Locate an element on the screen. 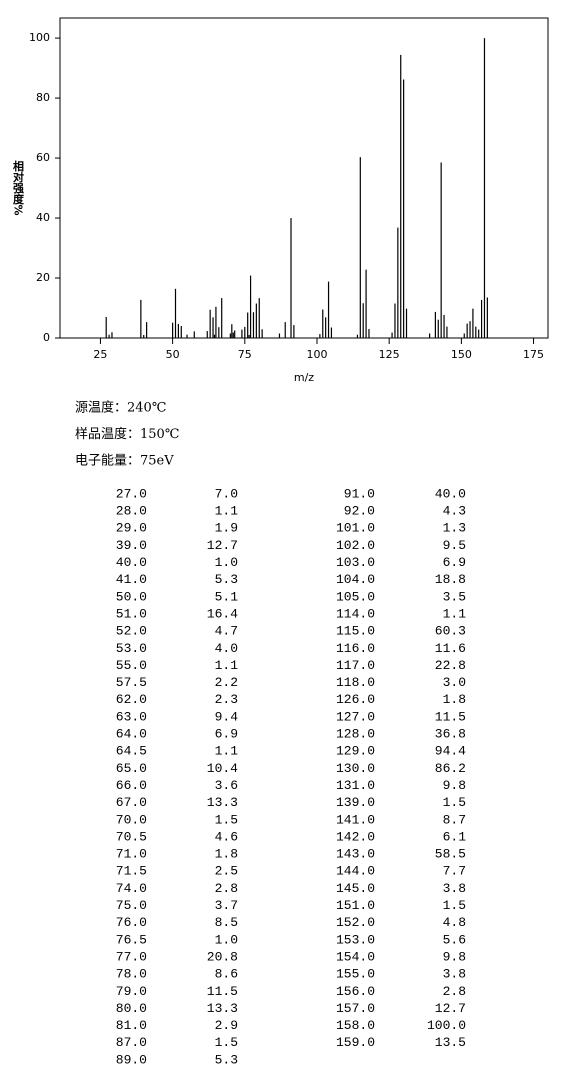 The width and height of the screenshot is (570, 1079). mz-cell: 127.0 is located at coordinates (355, 716).